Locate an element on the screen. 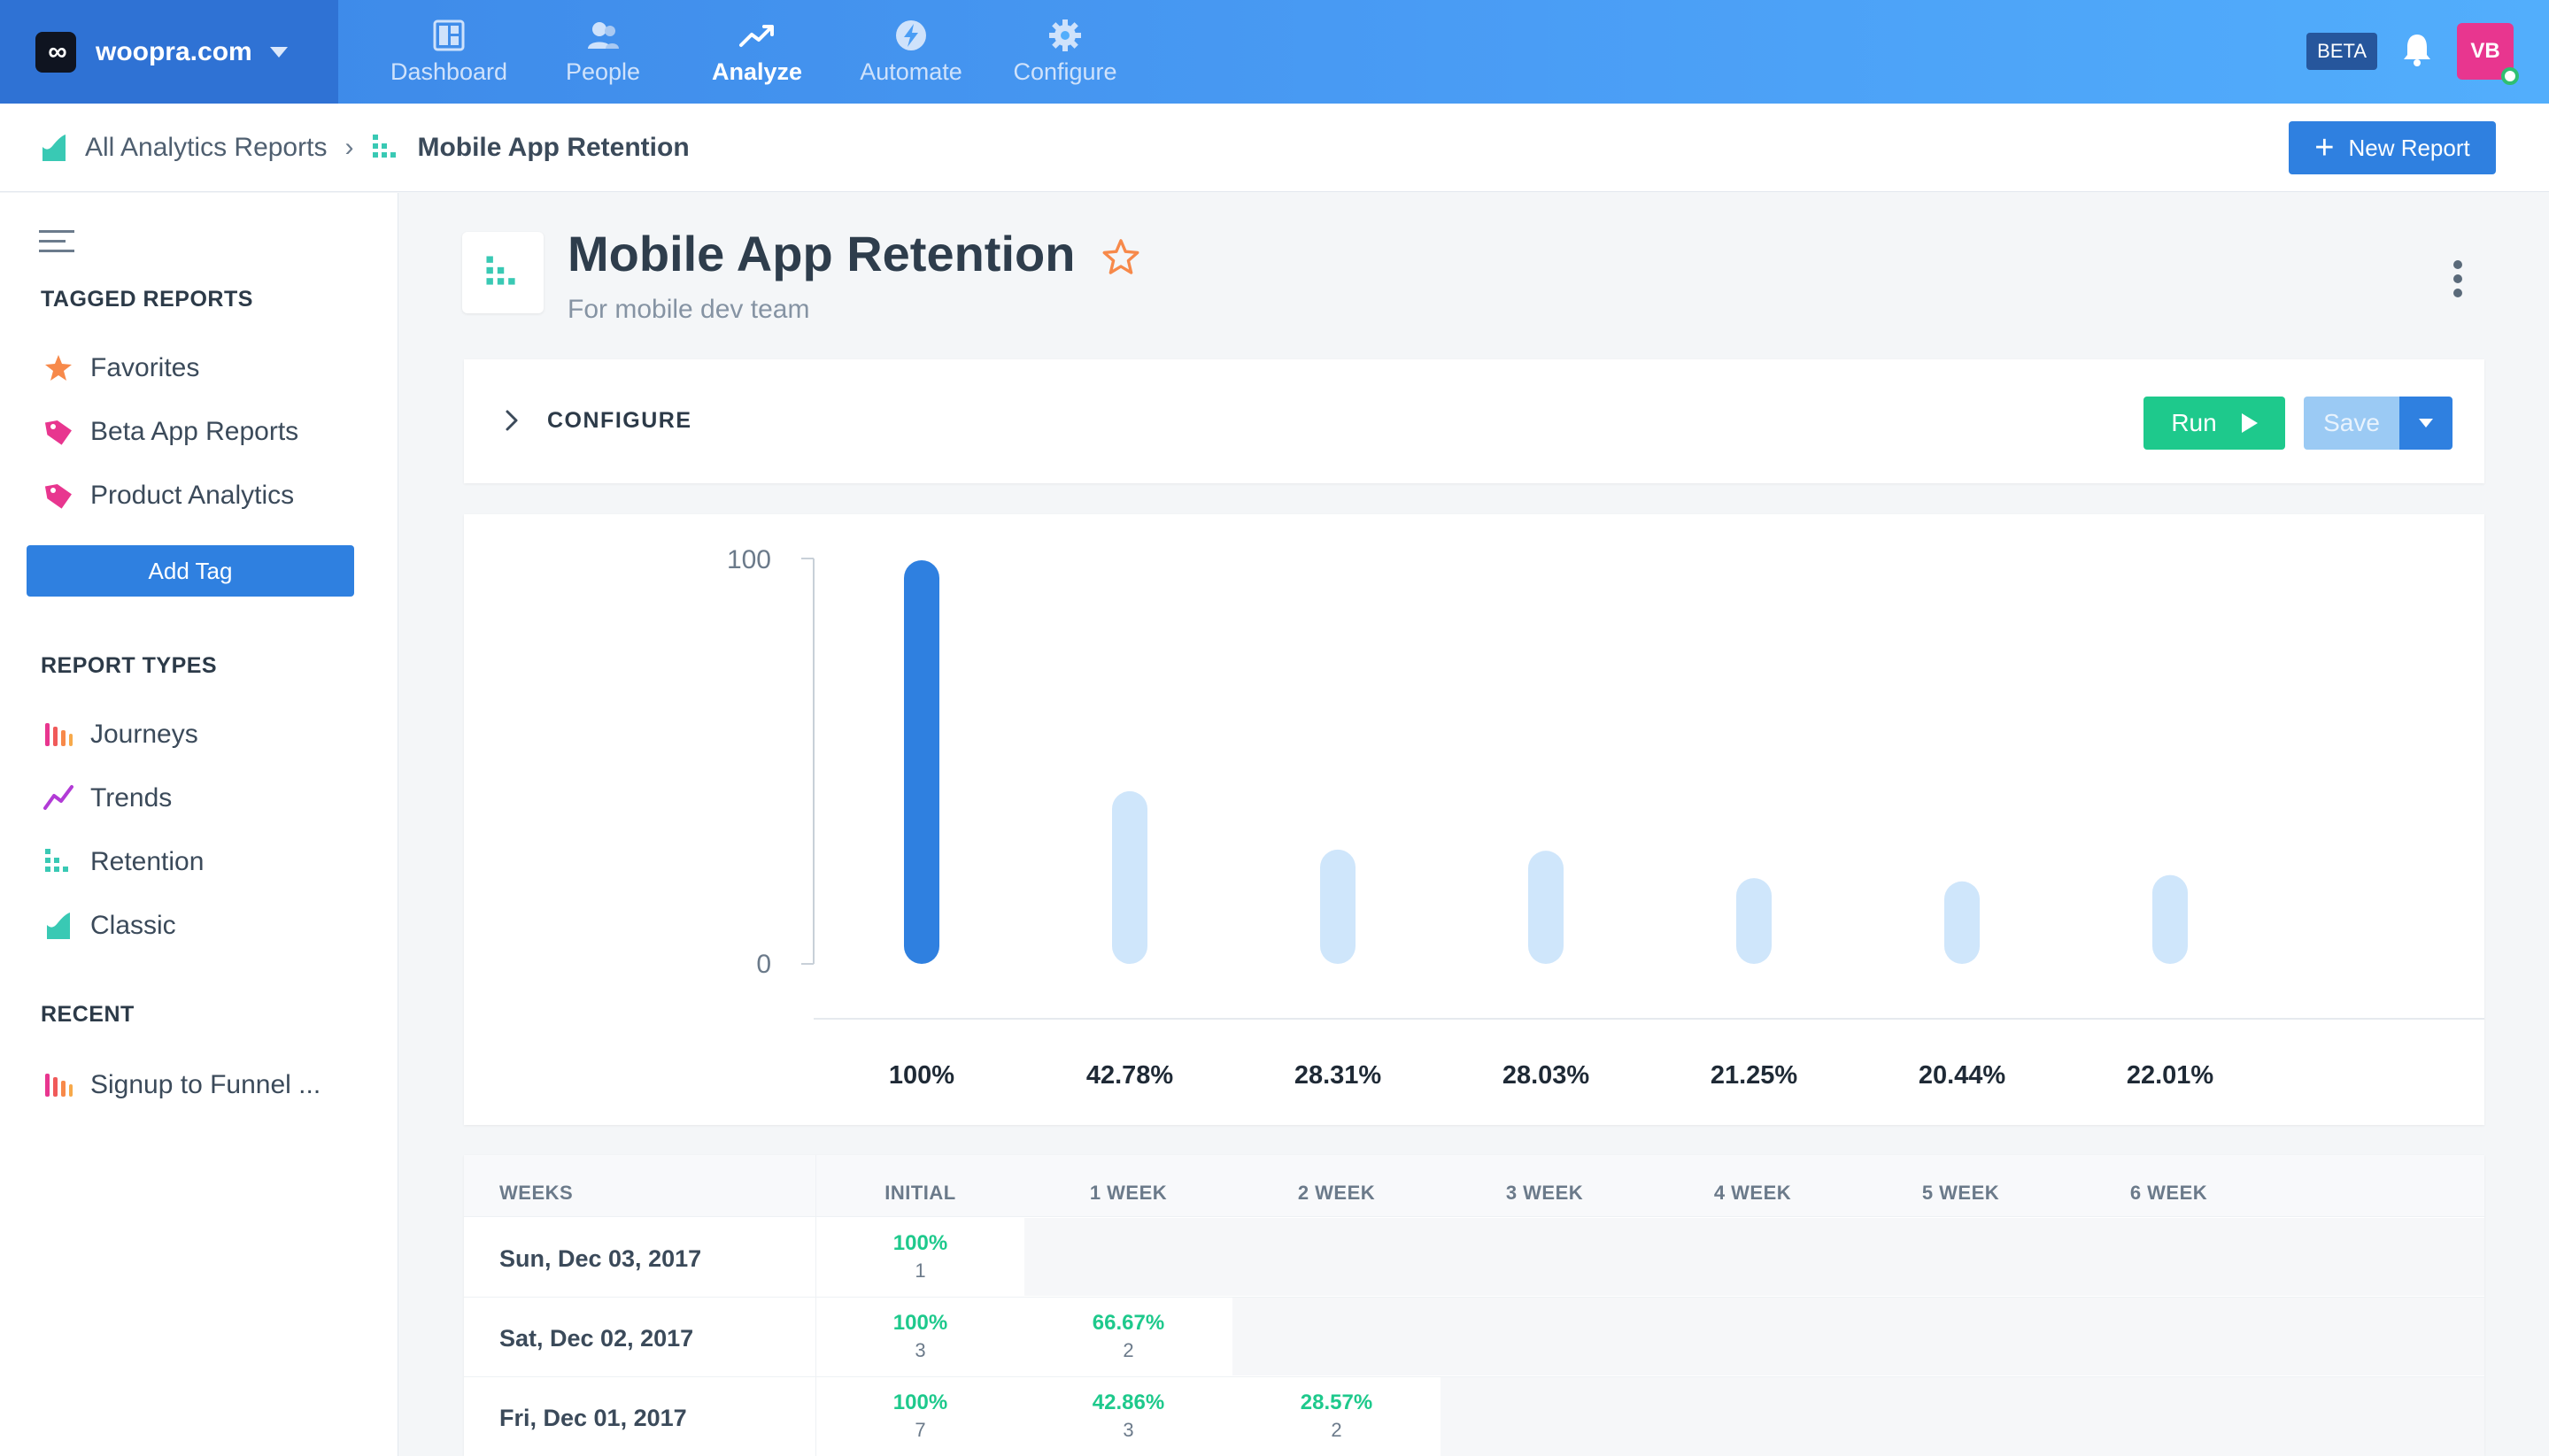 This screenshot has height=1456, width=2549. cell-count: 7 is located at coordinates (920, 1430).